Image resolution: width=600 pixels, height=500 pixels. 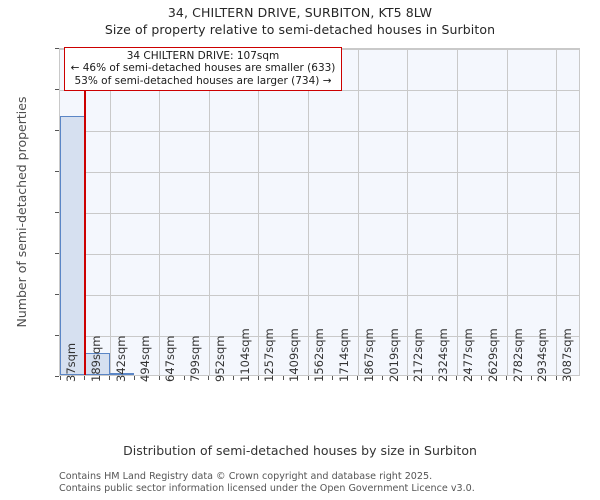 I want to click on x-axis-tick-label: 2019sqm, so click(x=393, y=355).